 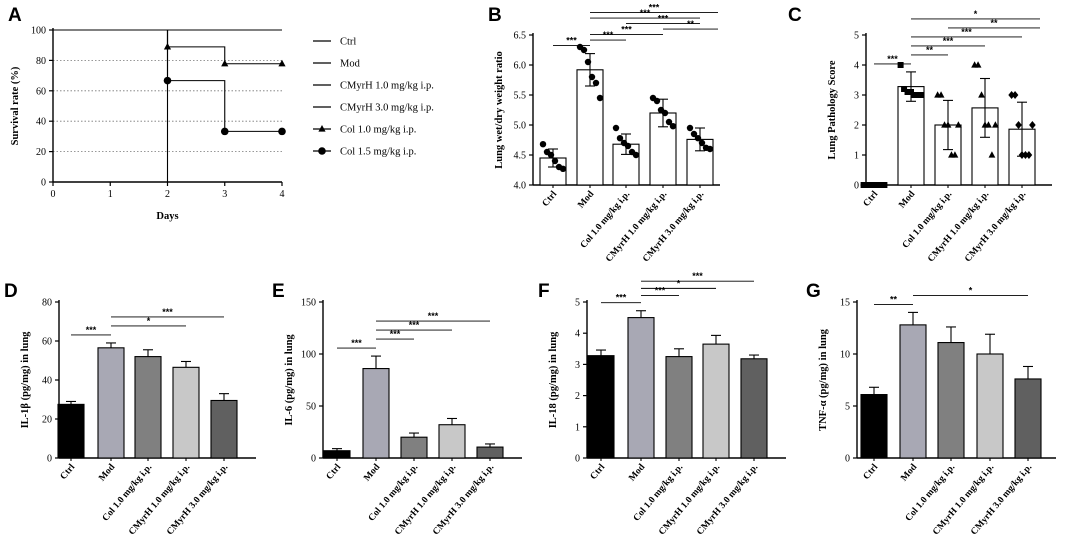 I want to click on y-tick-label-a: 80, so click(x=41, y=61).